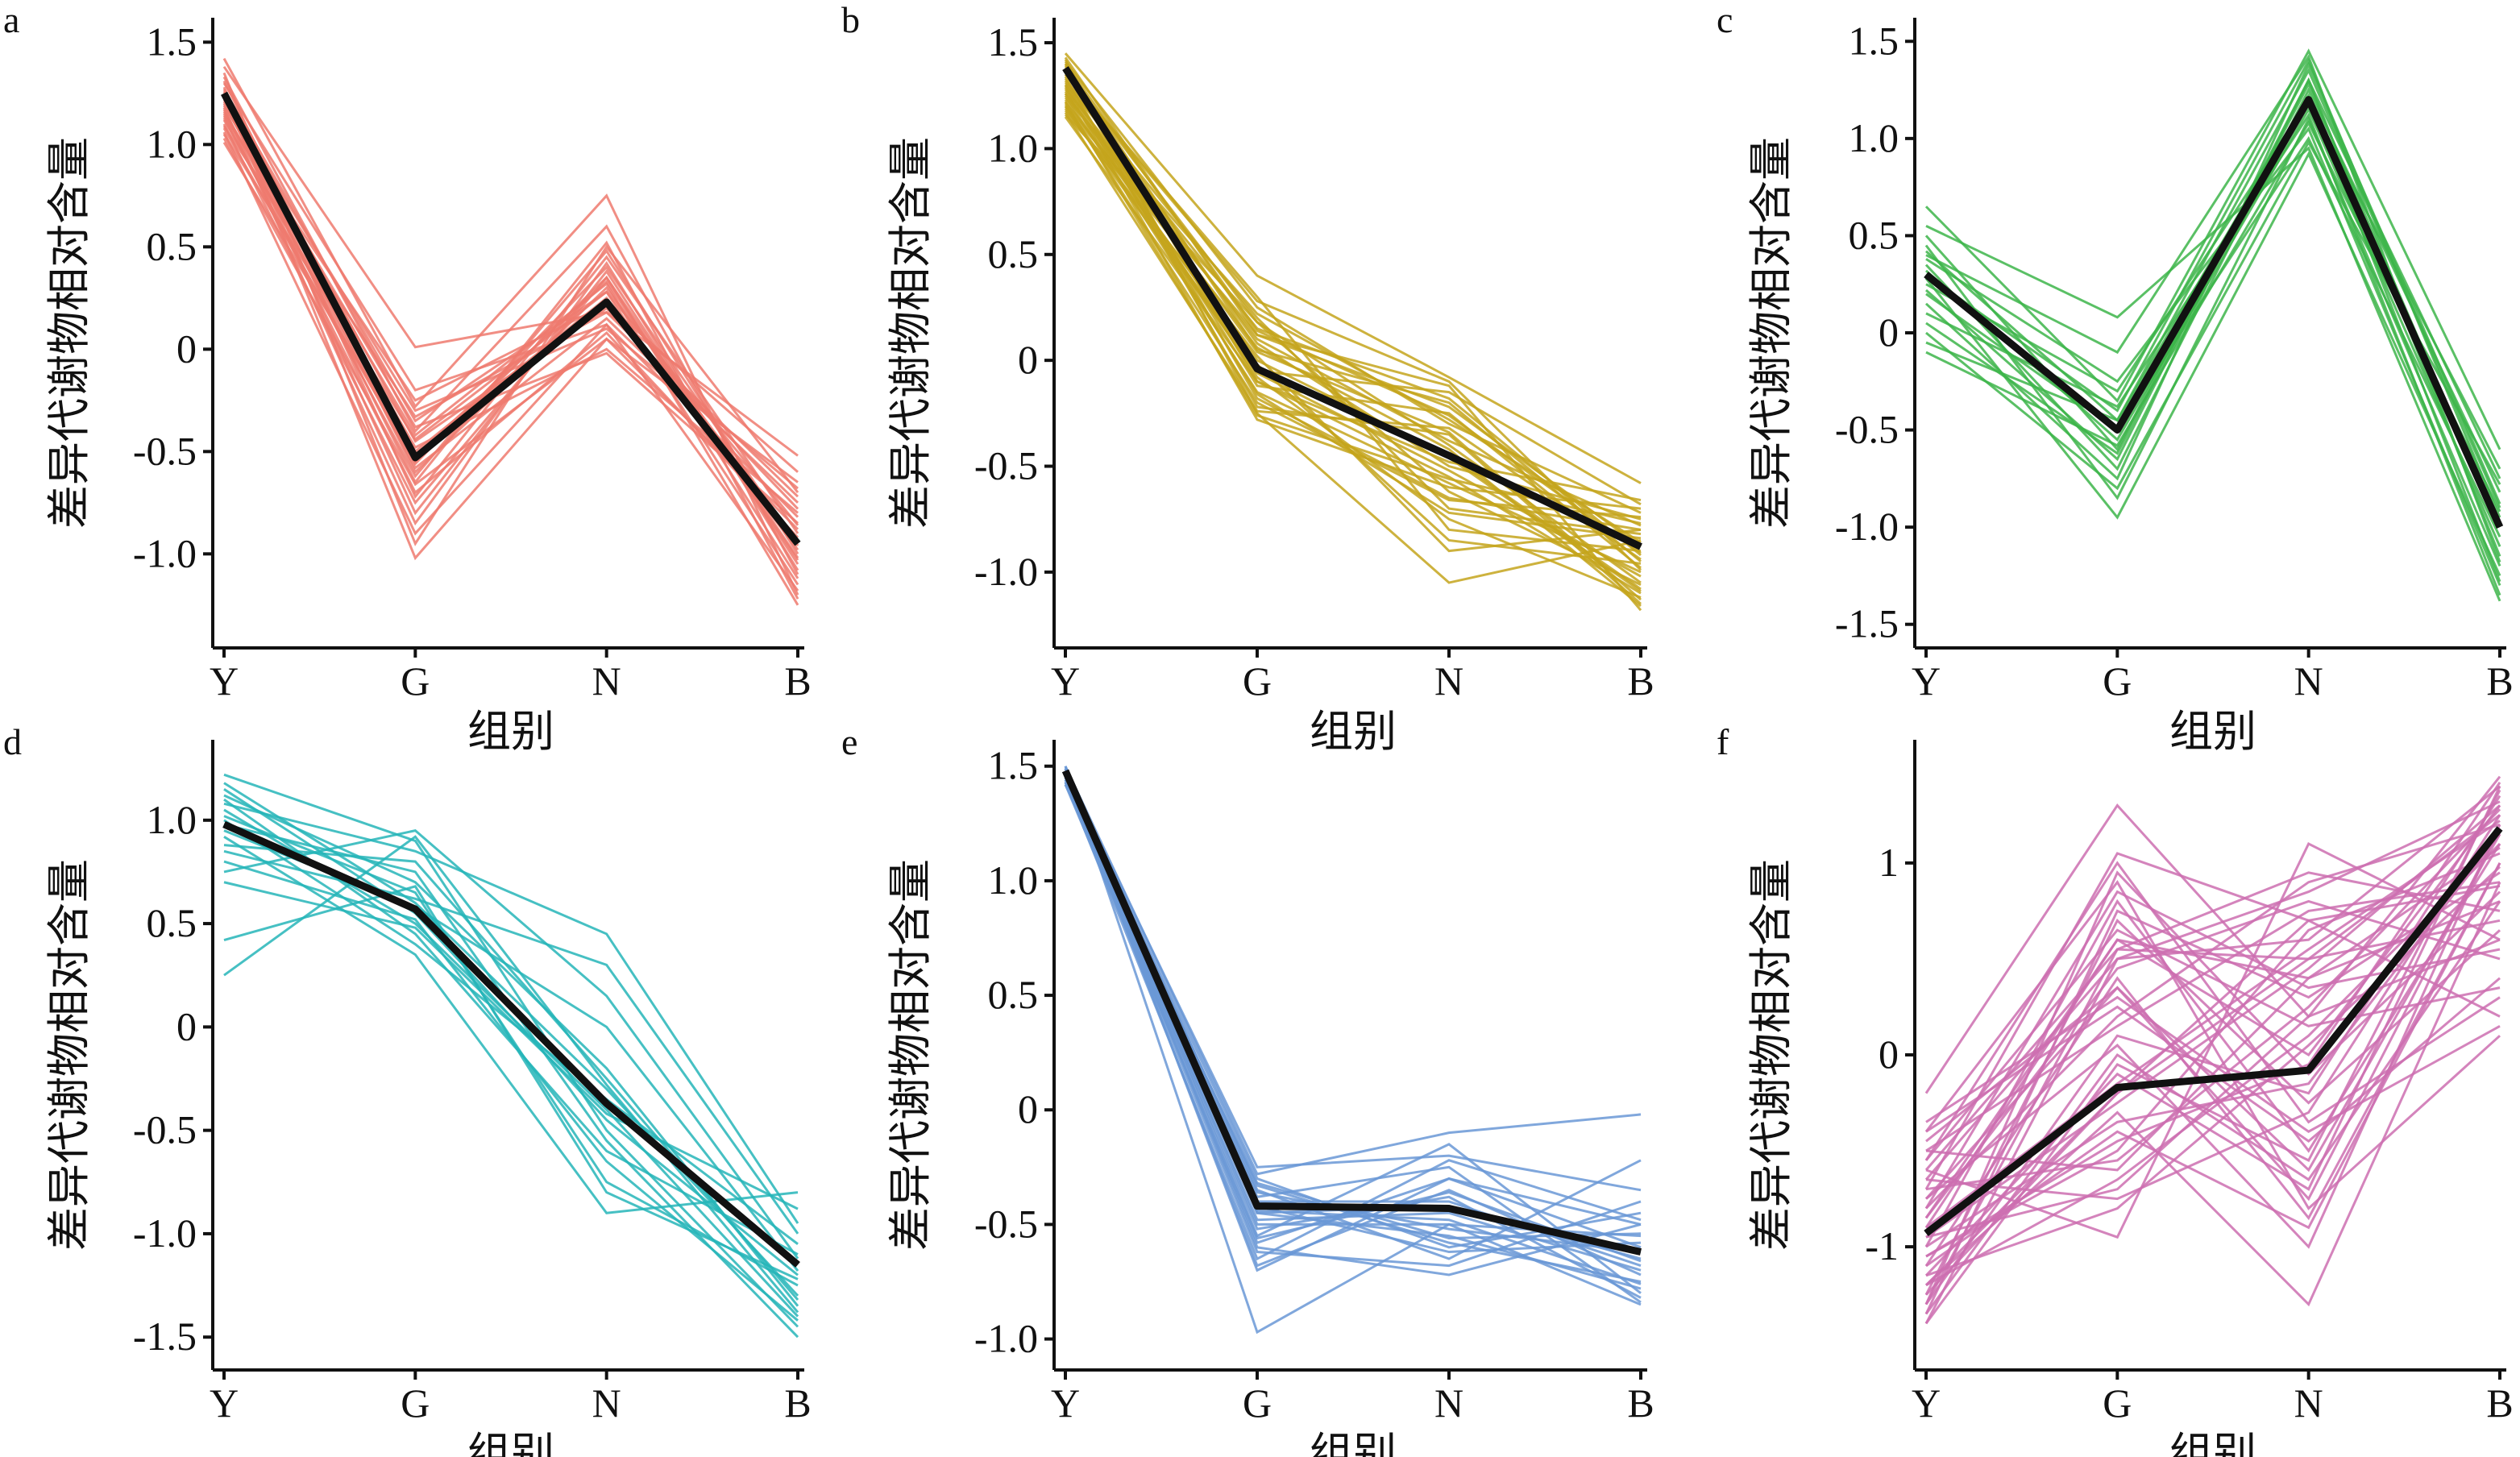 This screenshot has height=1457, width=2520. Describe the element at coordinates (850, 20) in the screenshot. I see `panel-letter: b` at that location.